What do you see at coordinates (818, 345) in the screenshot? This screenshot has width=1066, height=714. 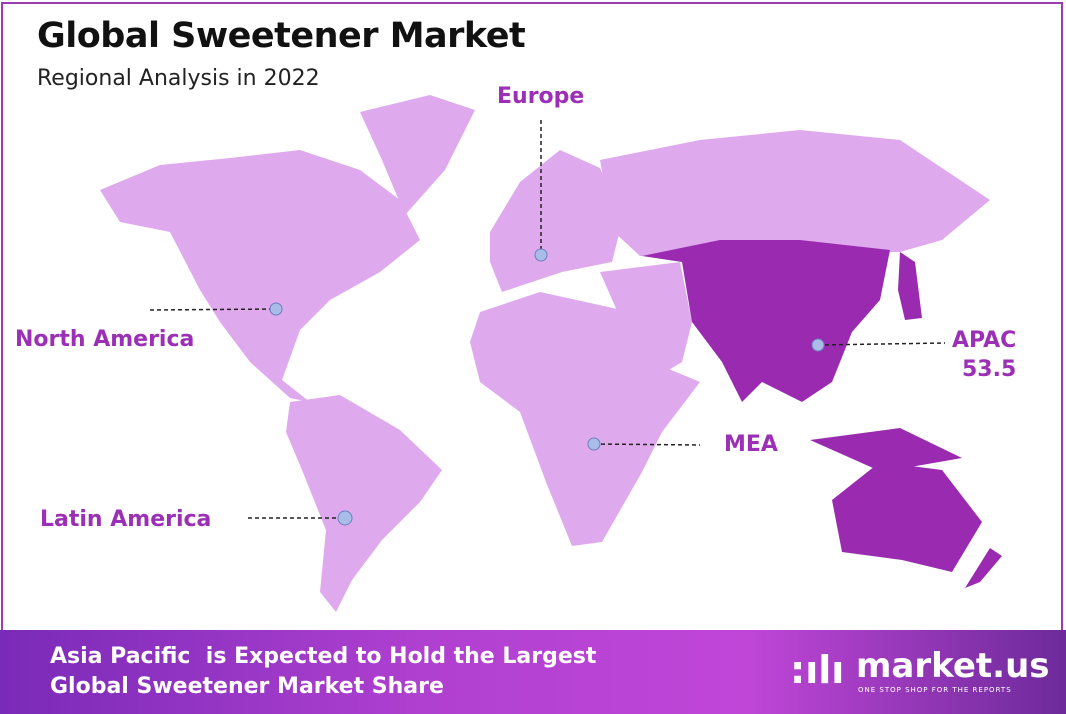 I see `apac-marker` at bounding box center [818, 345].